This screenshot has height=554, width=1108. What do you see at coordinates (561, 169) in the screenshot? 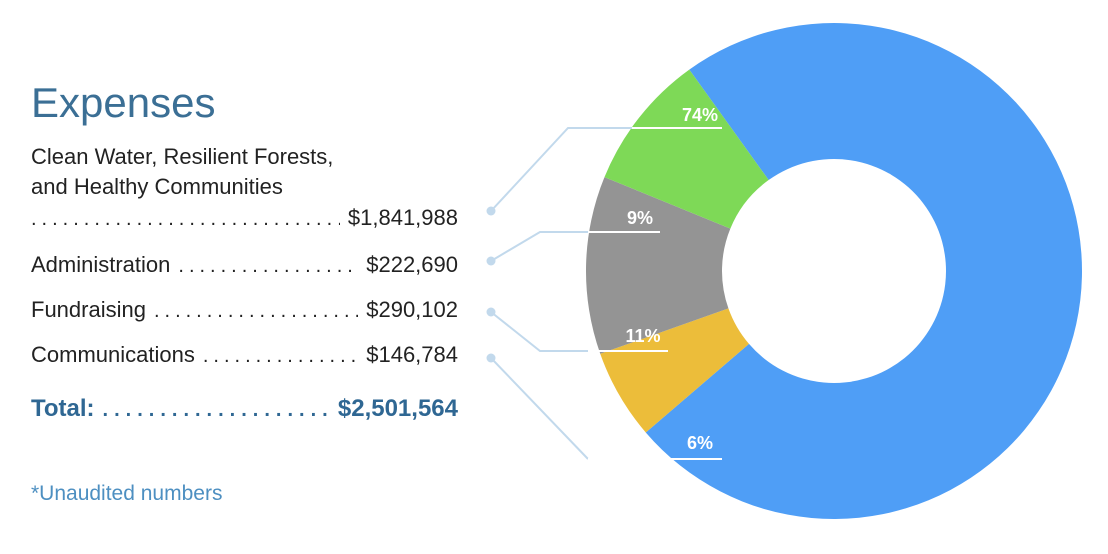
I see `leader-line-clean-water` at bounding box center [561, 169].